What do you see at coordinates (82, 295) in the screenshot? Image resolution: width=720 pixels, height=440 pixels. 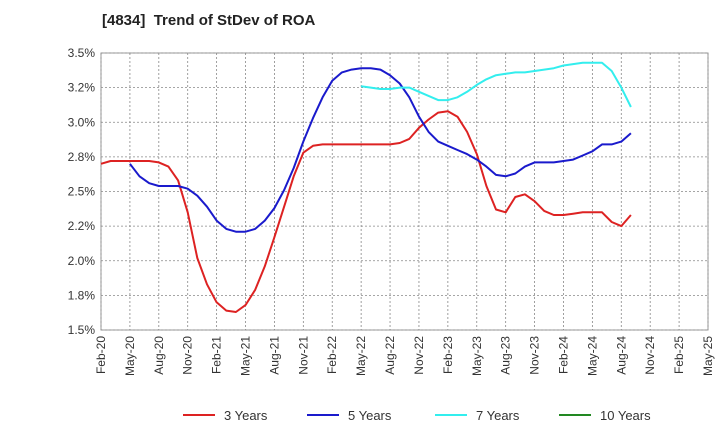 I see `y-tick-label: 1.8%` at bounding box center [82, 295].